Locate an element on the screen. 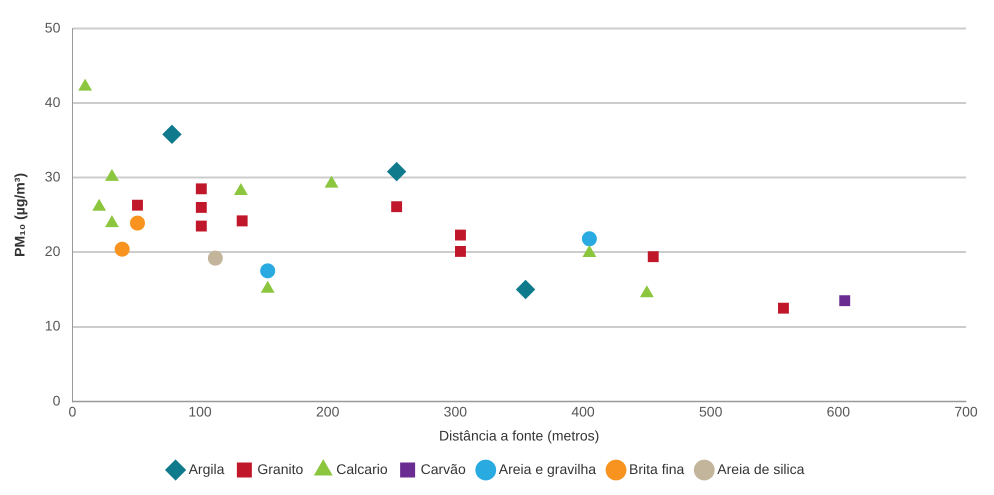 Image resolution: width=994 pixels, height=495 pixels. y-tick-label: 20 is located at coordinates (52, 251).